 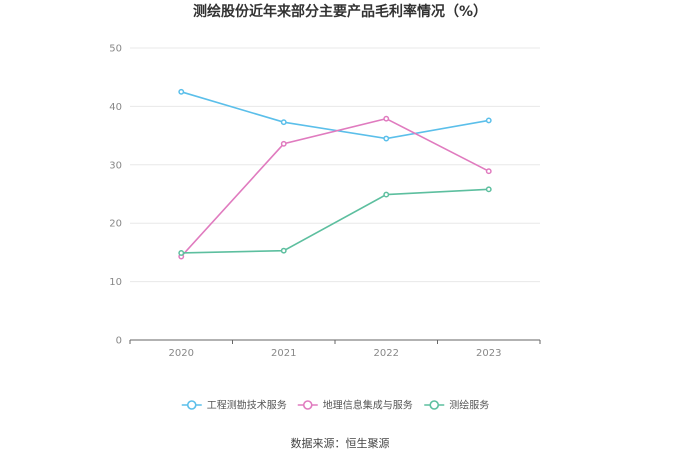 What do you see at coordinates (340, 11) in the screenshot?
I see `chart-title: 测绘股份近年来部分主要产品毛利率情况（%）` at bounding box center [340, 11].